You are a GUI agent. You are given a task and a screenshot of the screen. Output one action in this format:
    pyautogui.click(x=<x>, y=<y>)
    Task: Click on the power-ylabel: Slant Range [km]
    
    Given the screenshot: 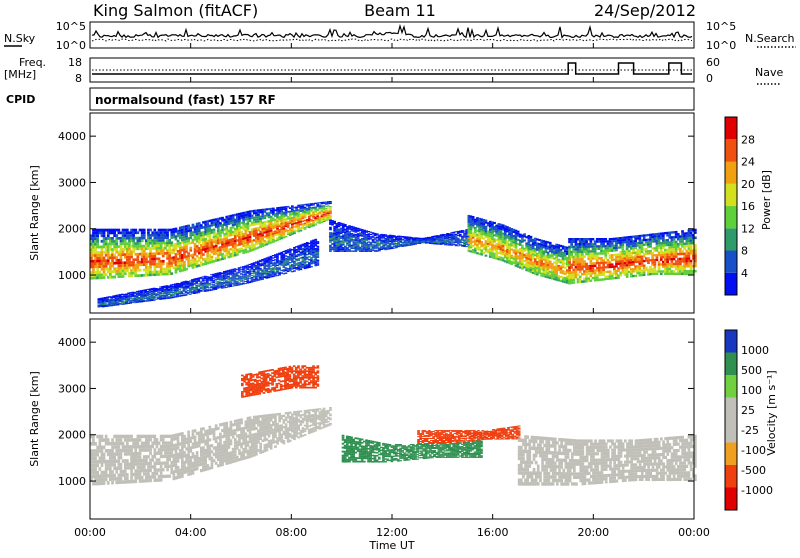 What is the action you would take?
    pyautogui.click(x=34, y=213)
    